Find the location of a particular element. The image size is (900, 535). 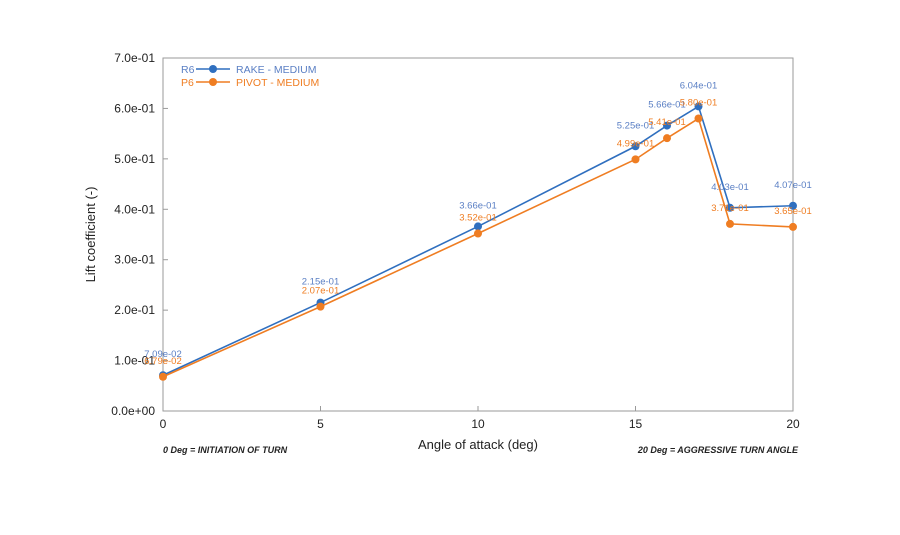

data-label: 2.15e-01 is located at coordinates (321, 282).